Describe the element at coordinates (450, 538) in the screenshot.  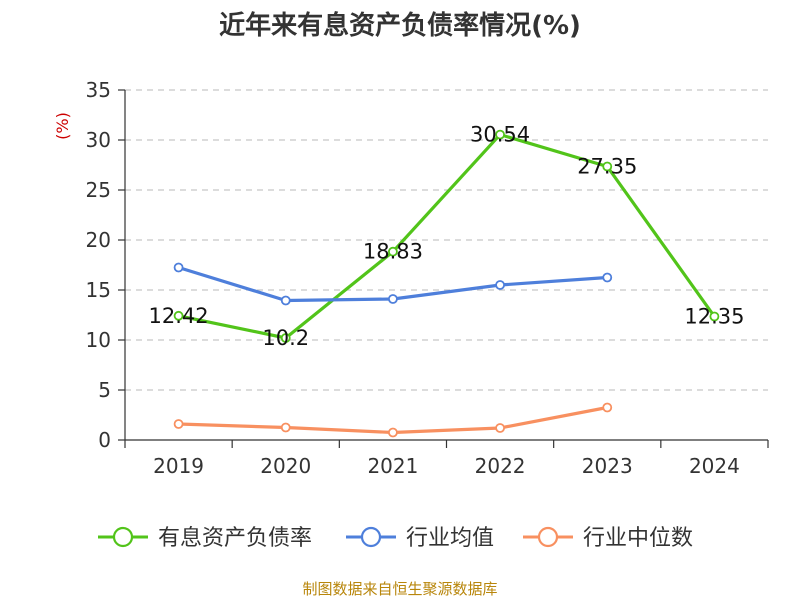
I see `legend-label: 行业均值` at that location.